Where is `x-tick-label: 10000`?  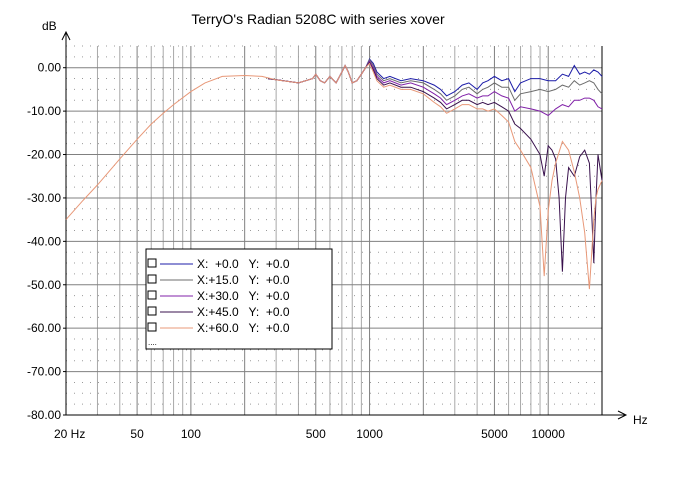 x-tick-label: 10000 is located at coordinates (549, 434).